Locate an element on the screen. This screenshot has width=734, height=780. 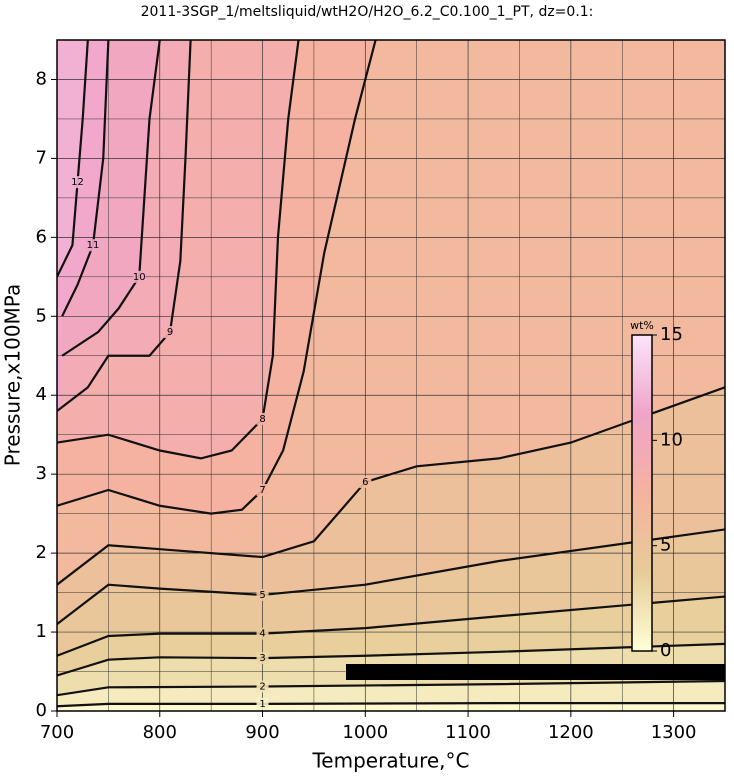
contour-label: 3 is located at coordinates (262, 658).